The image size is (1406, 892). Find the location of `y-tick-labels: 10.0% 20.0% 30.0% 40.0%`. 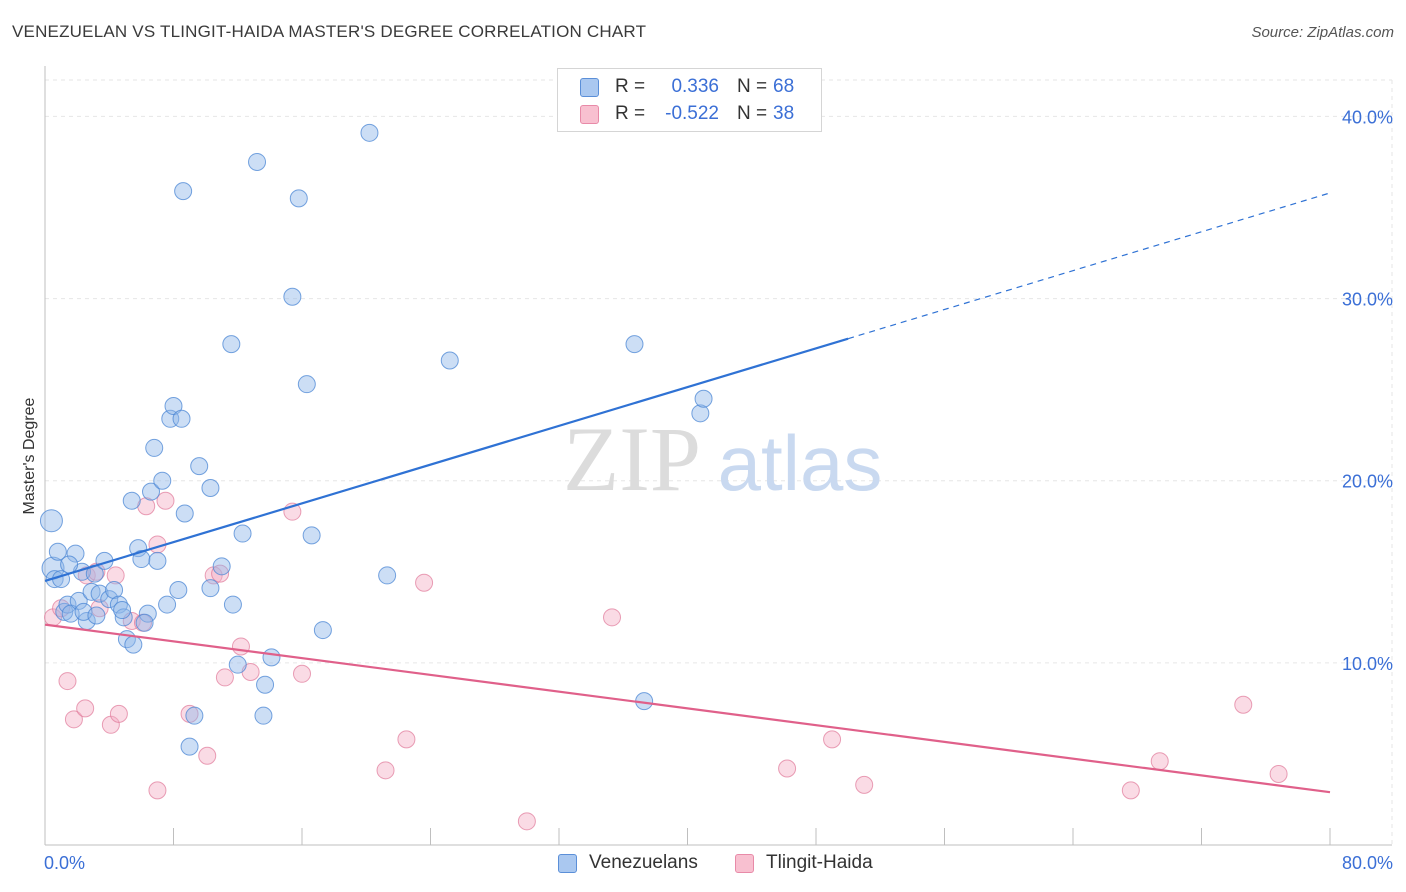

y-tick-labels: 10.0% 20.0% 30.0% 40.0% is located at coordinates (1367, 390).